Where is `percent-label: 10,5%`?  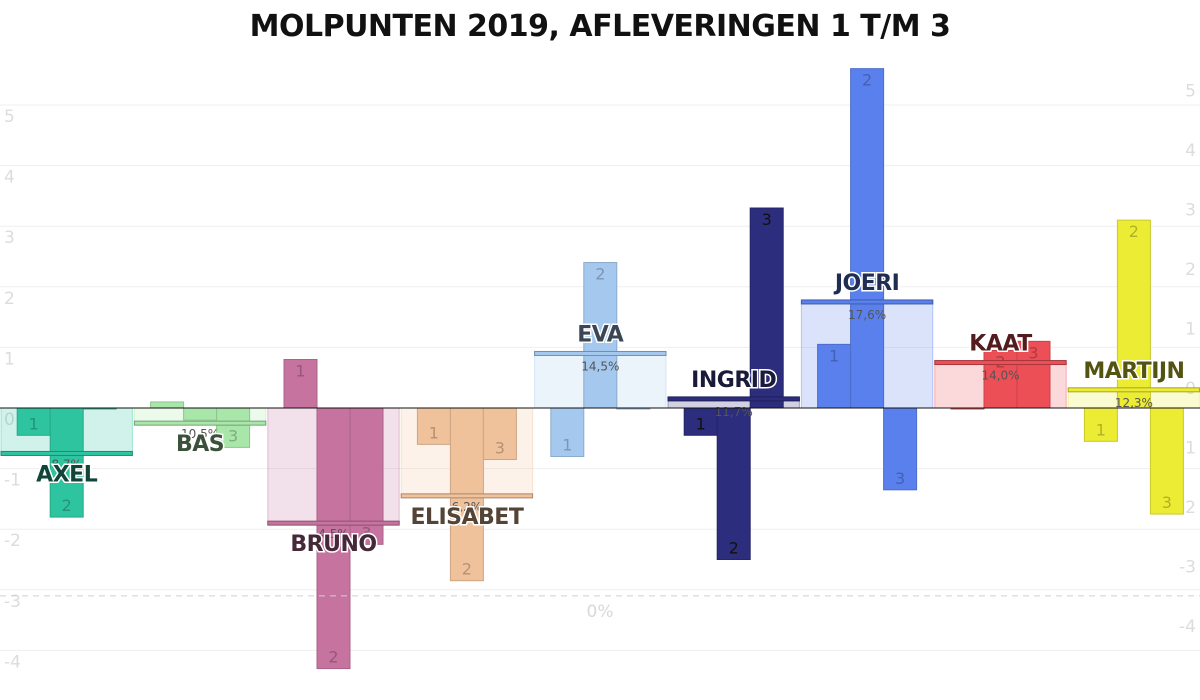
percent-label: 10,5% is located at coordinates (200, 434).